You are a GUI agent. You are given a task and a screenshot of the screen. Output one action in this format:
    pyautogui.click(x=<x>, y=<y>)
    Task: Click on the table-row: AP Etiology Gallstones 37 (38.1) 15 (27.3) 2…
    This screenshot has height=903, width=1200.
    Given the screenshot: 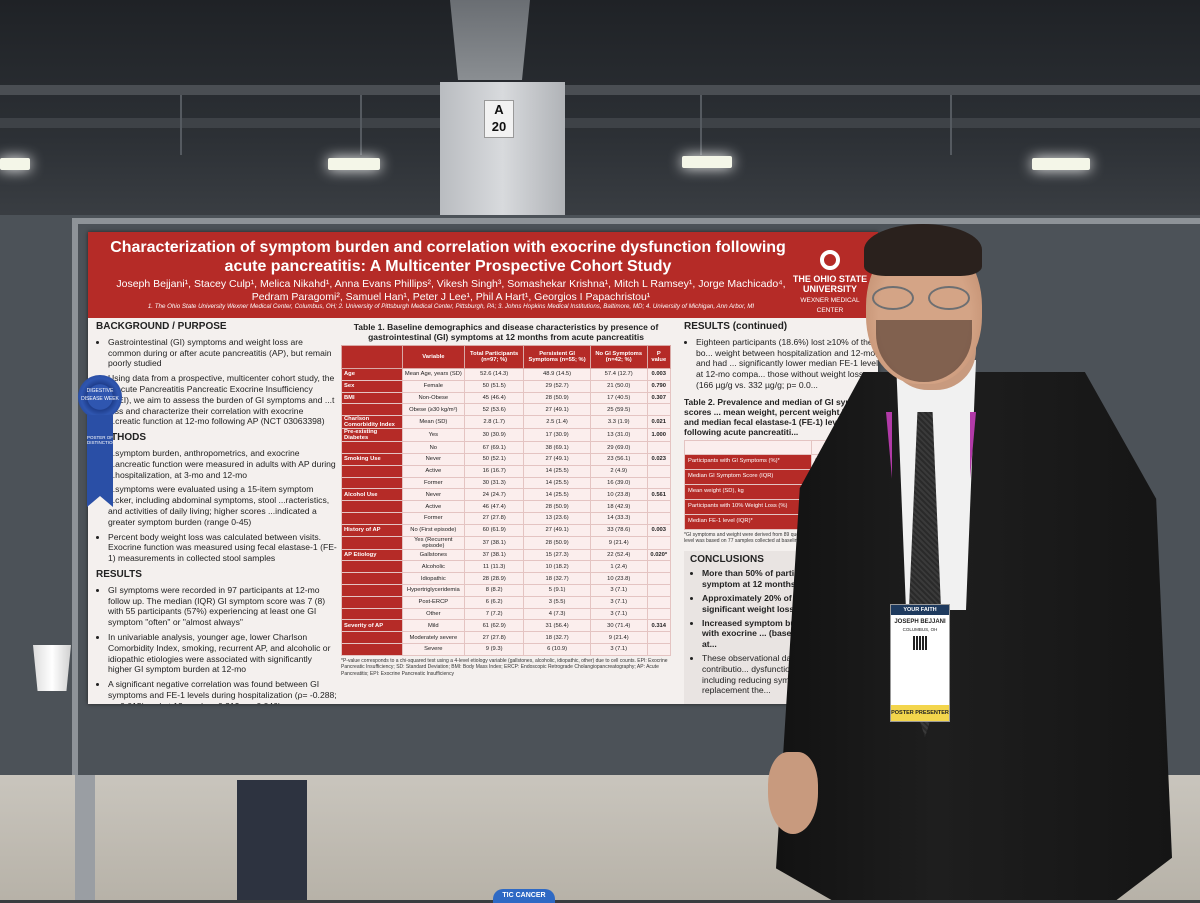 What is the action you would take?
    pyautogui.click(x=506, y=555)
    